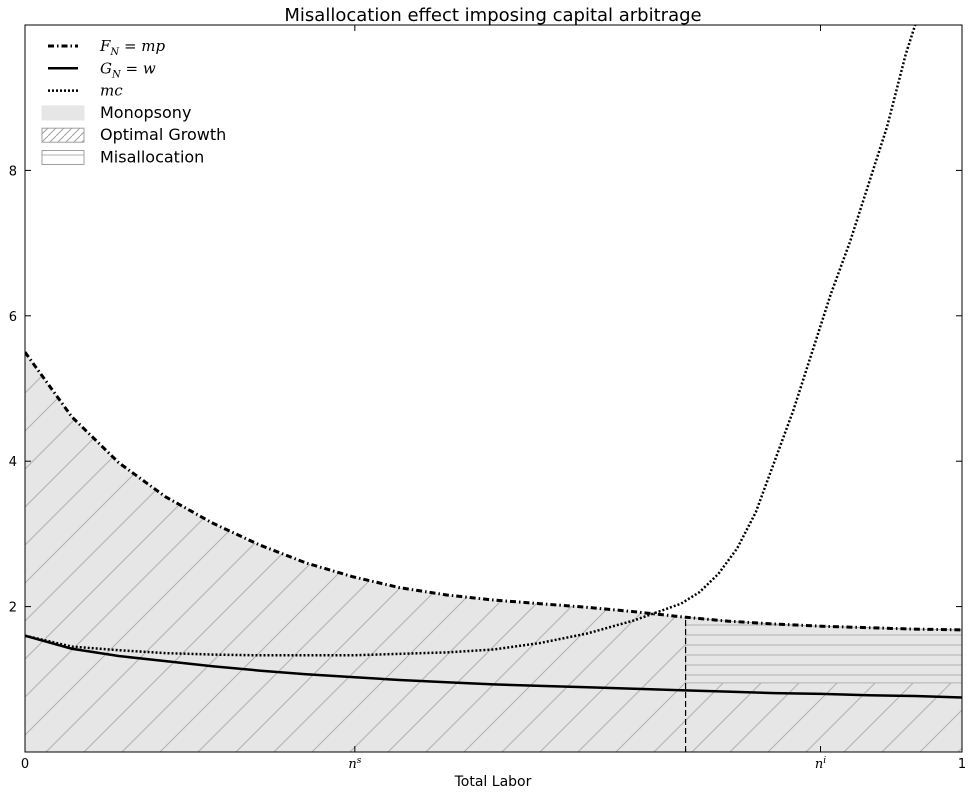 This screenshot has width=973, height=803. What do you see at coordinates (85, 91) in the screenshot?
I see `legend-item: mc` at bounding box center [85, 91].